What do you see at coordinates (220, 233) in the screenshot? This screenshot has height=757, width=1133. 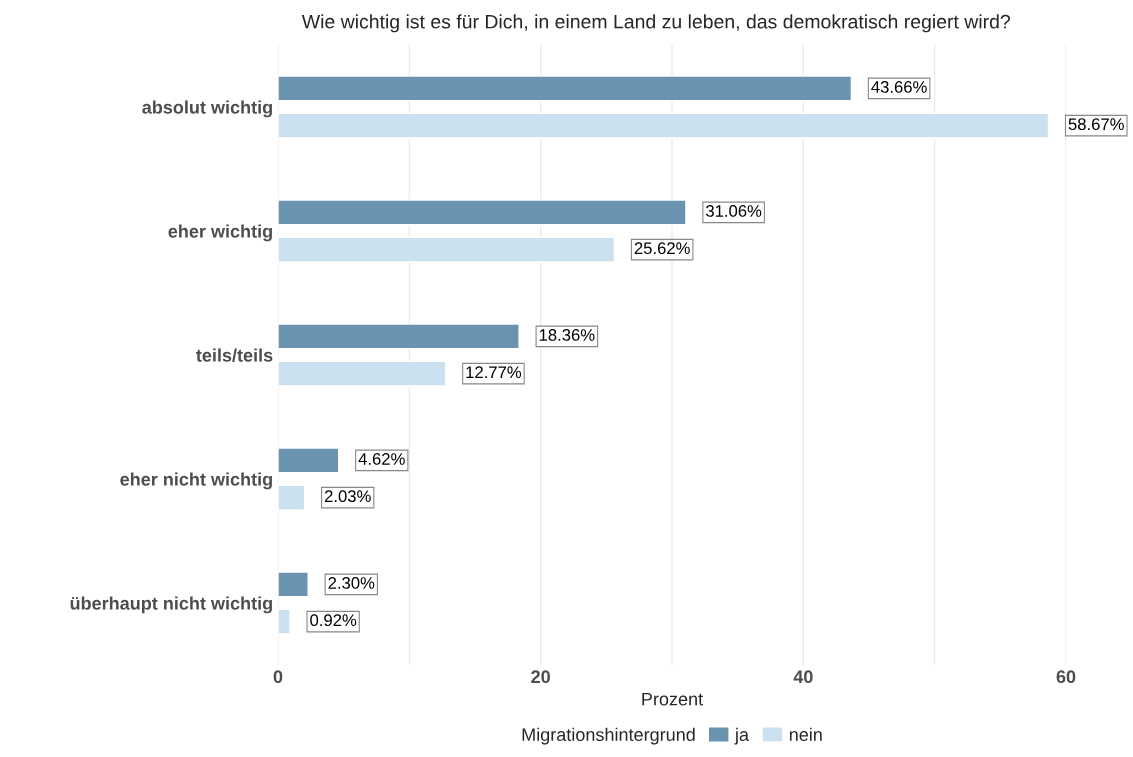 I see `y-tick-label: eher wichtig` at bounding box center [220, 233].